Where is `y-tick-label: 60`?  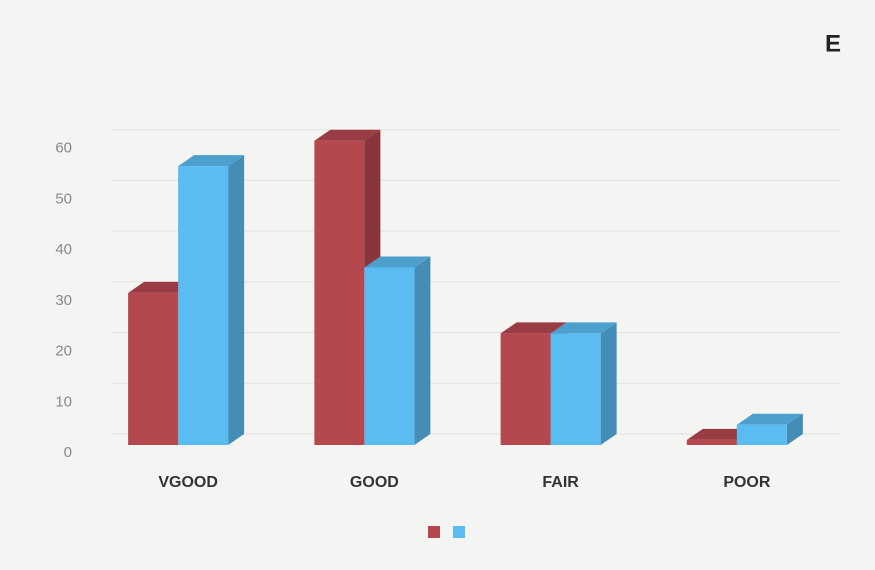
y-tick-label: 60 is located at coordinates (63, 148).